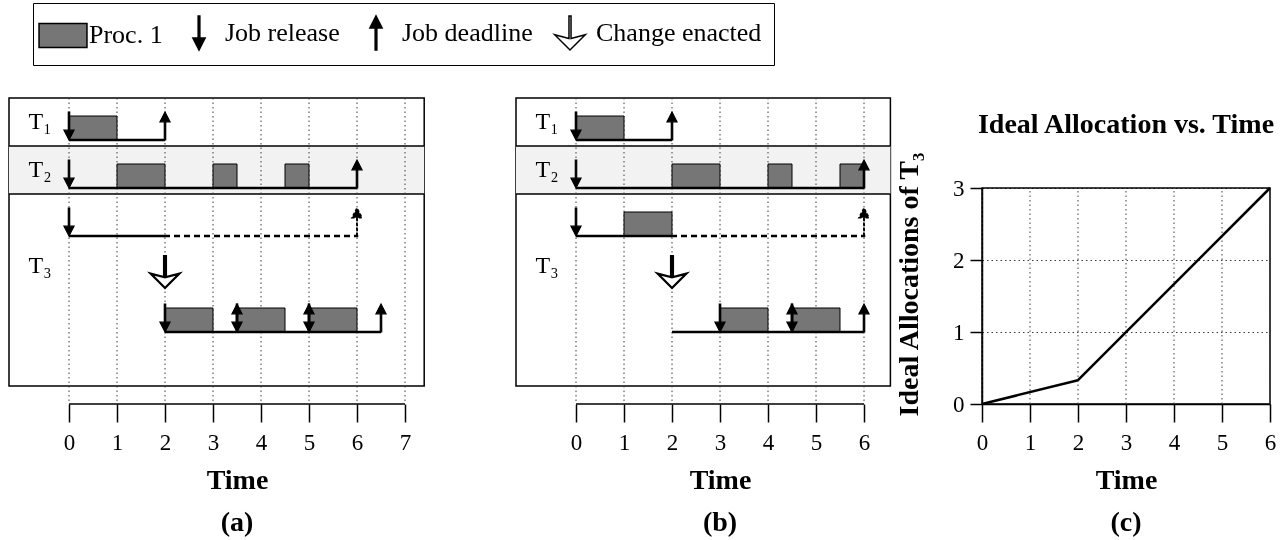 This screenshot has height=540, width=1286. What do you see at coordinates (679, 32) in the screenshot?
I see `legend-label: Change enacted` at bounding box center [679, 32].